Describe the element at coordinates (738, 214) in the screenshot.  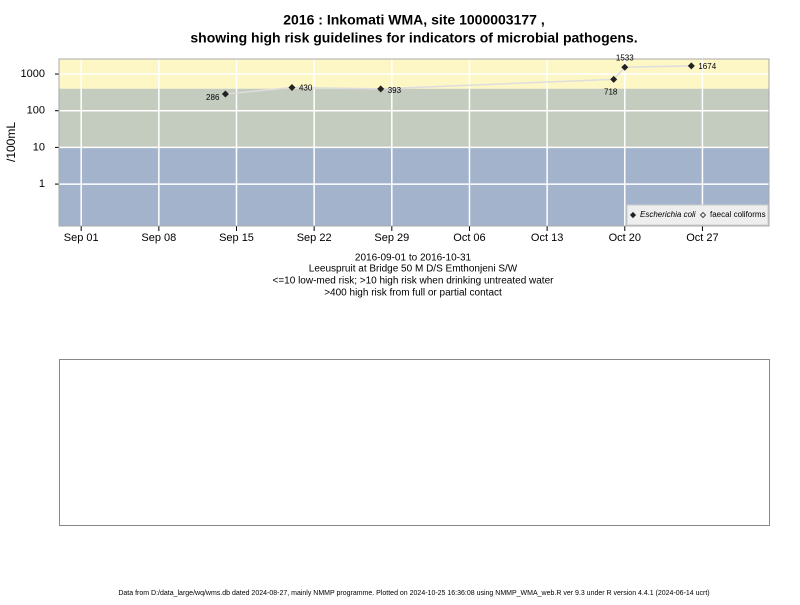
I see `legend-label: faecal coliforms` at that location.